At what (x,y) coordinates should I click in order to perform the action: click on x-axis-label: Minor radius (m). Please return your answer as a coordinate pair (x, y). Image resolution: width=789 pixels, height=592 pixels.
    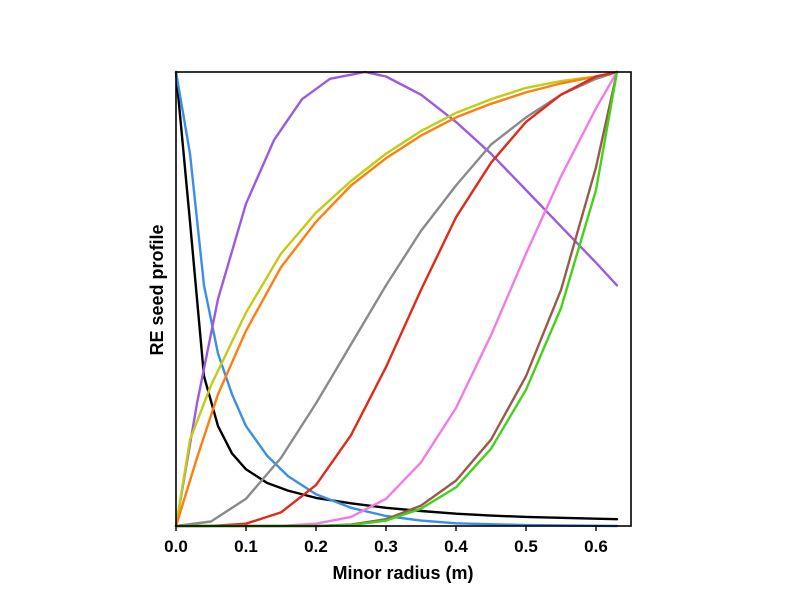
    Looking at the image, I should click on (402, 573).